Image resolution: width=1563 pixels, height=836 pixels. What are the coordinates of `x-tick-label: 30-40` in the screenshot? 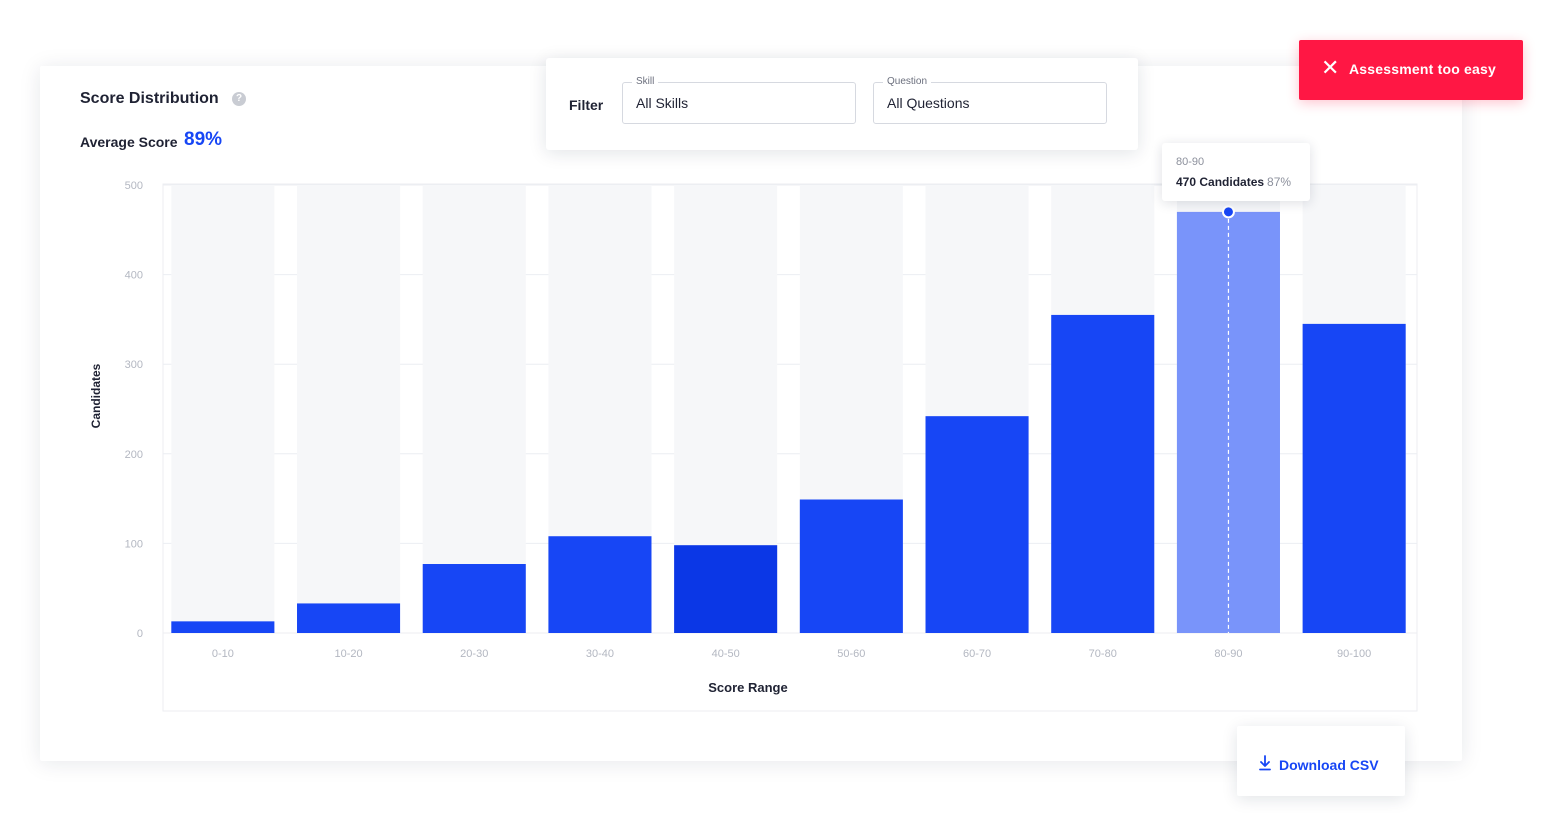 It's located at (600, 654).